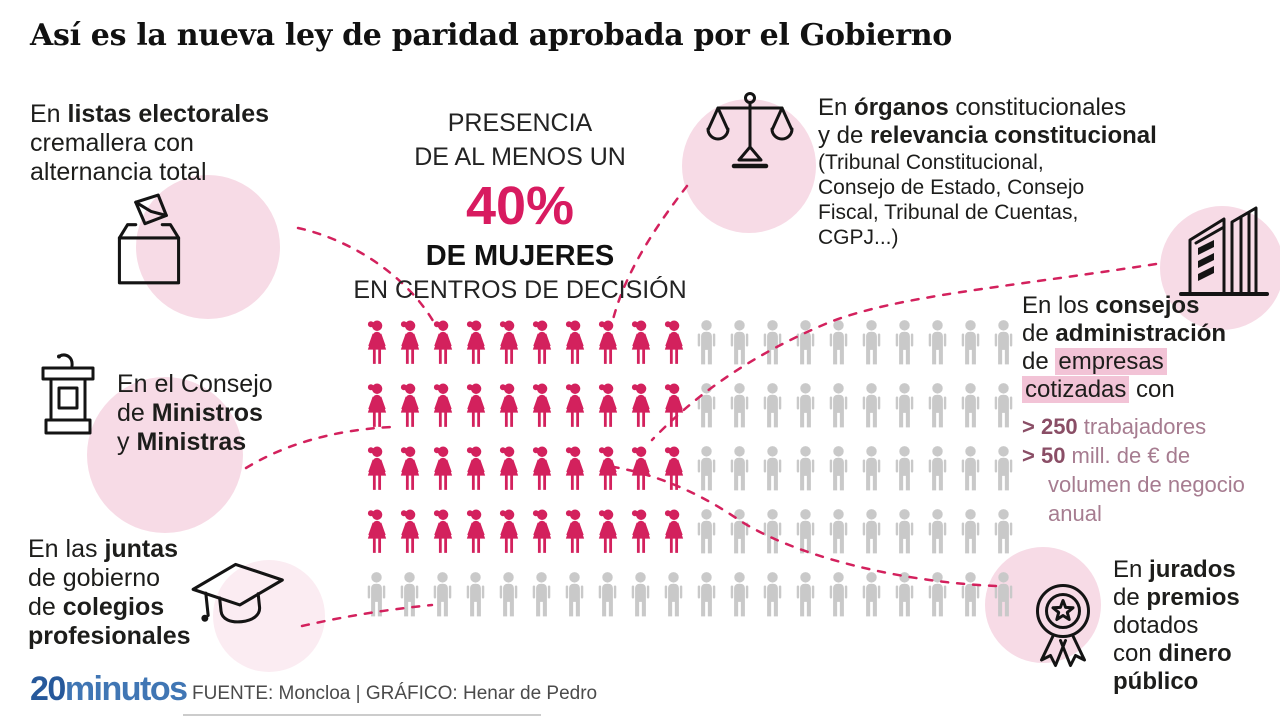  I want to click on 20minutos-logo: 20minutos, so click(109, 689).